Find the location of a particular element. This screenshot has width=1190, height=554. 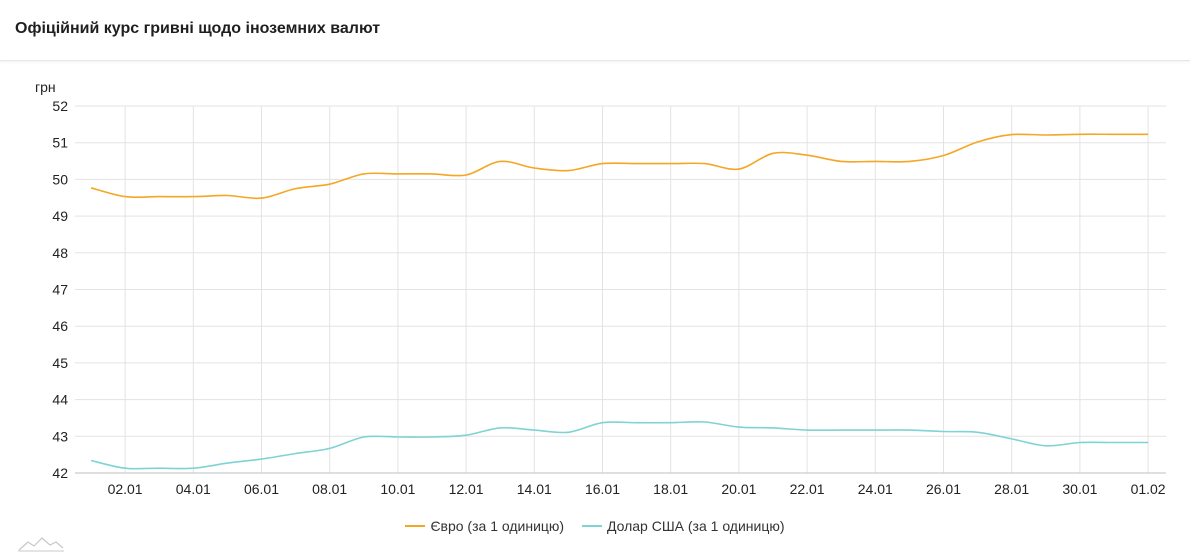

y-tick-label: 45 is located at coordinates (60, 363).